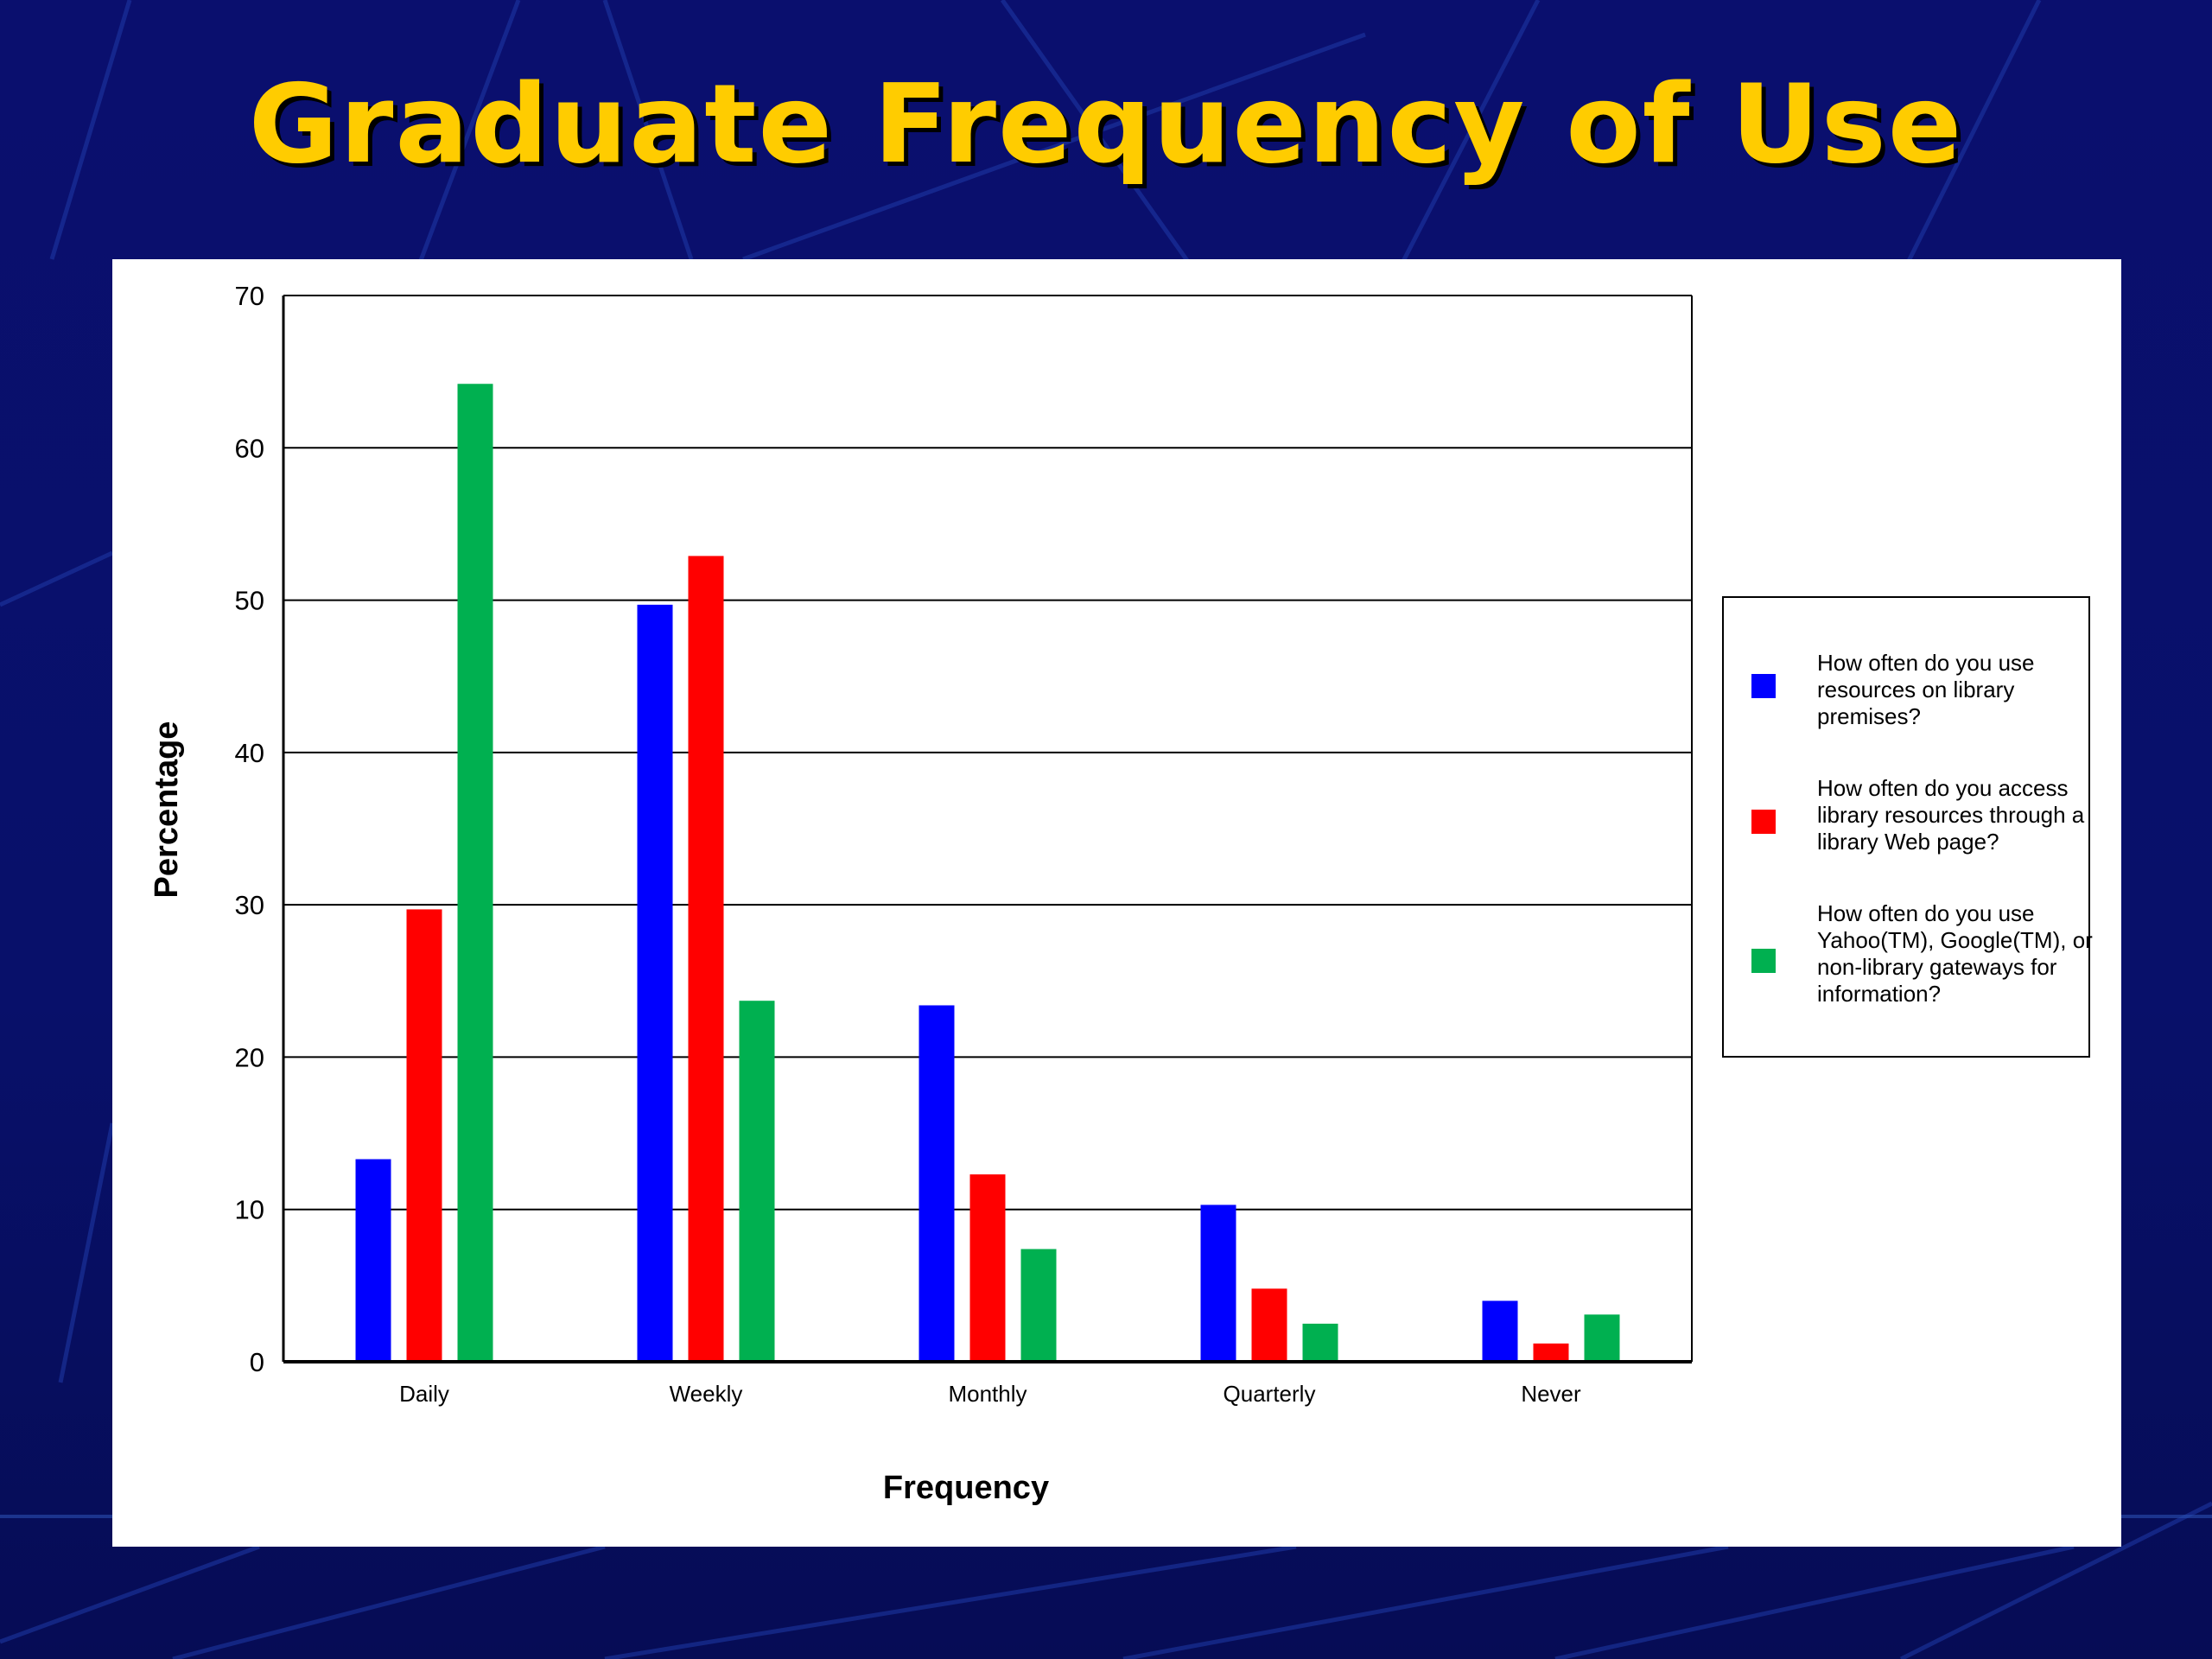 This screenshot has width=2212, height=1659. What do you see at coordinates (249, 1057) in the screenshot?
I see `y-tick-label: 20` at bounding box center [249, 1057].